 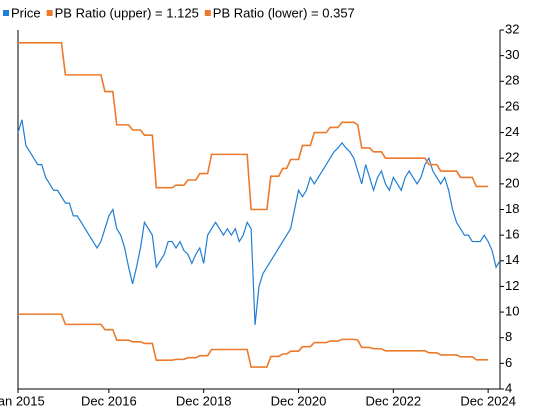 What do you see at coordinates (109, 400) in the screenshot?
I see `x-tick-label: Dec 2016` at bounding box center [109, 400].